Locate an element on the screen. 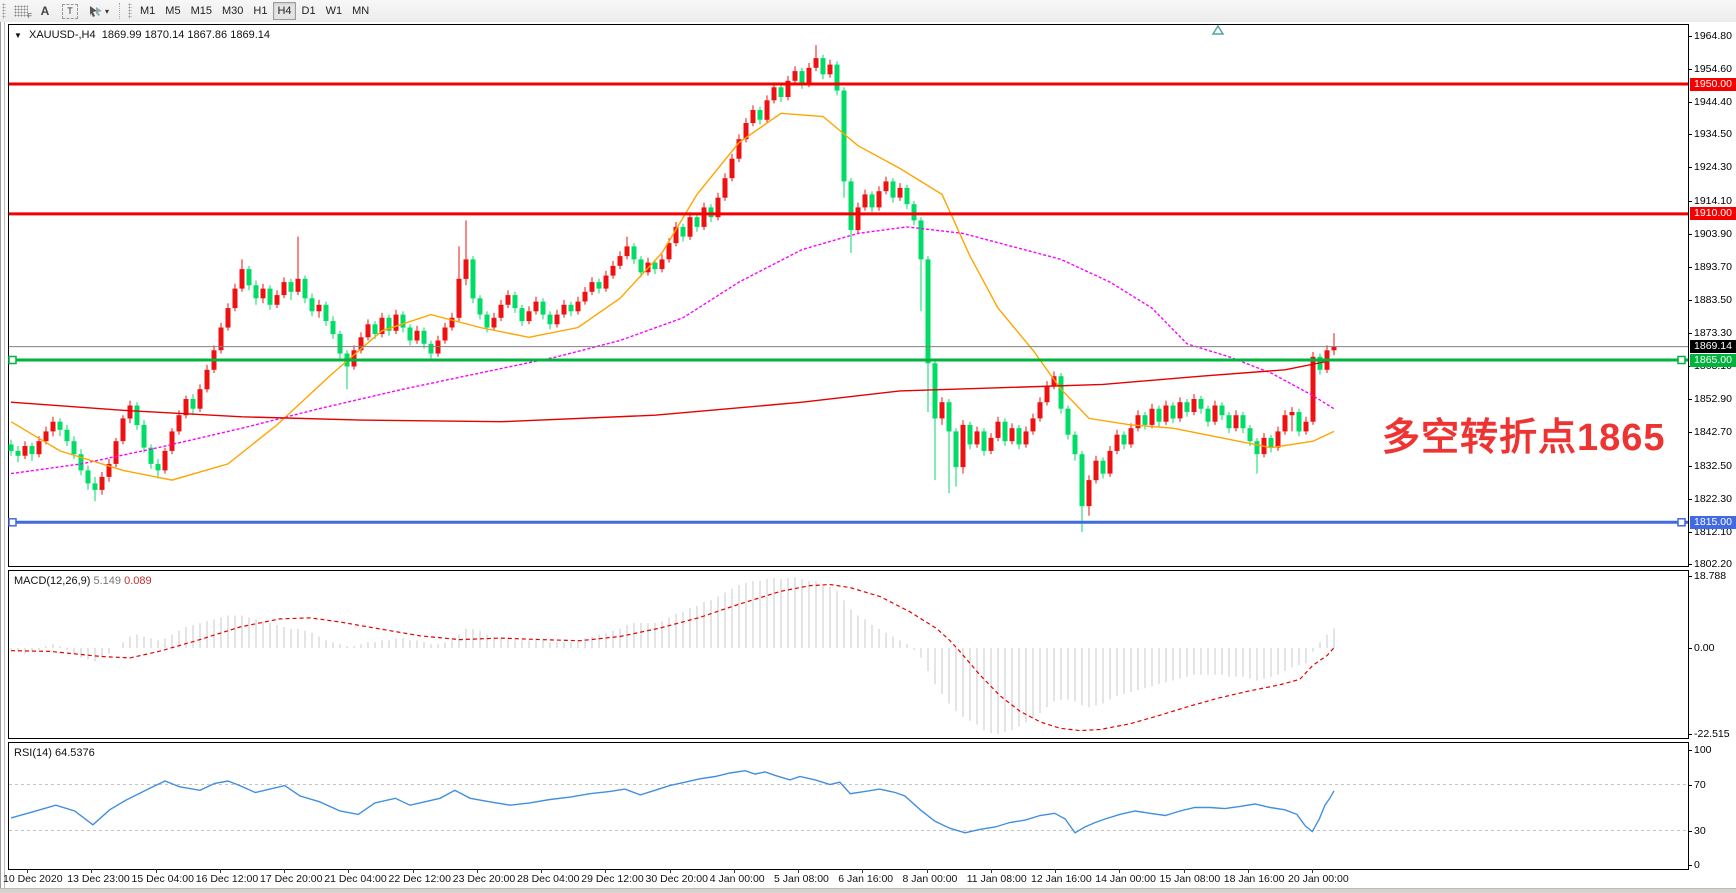  time-label-18: 15 Jan 08:00 is located at coordinates (1190, 879).